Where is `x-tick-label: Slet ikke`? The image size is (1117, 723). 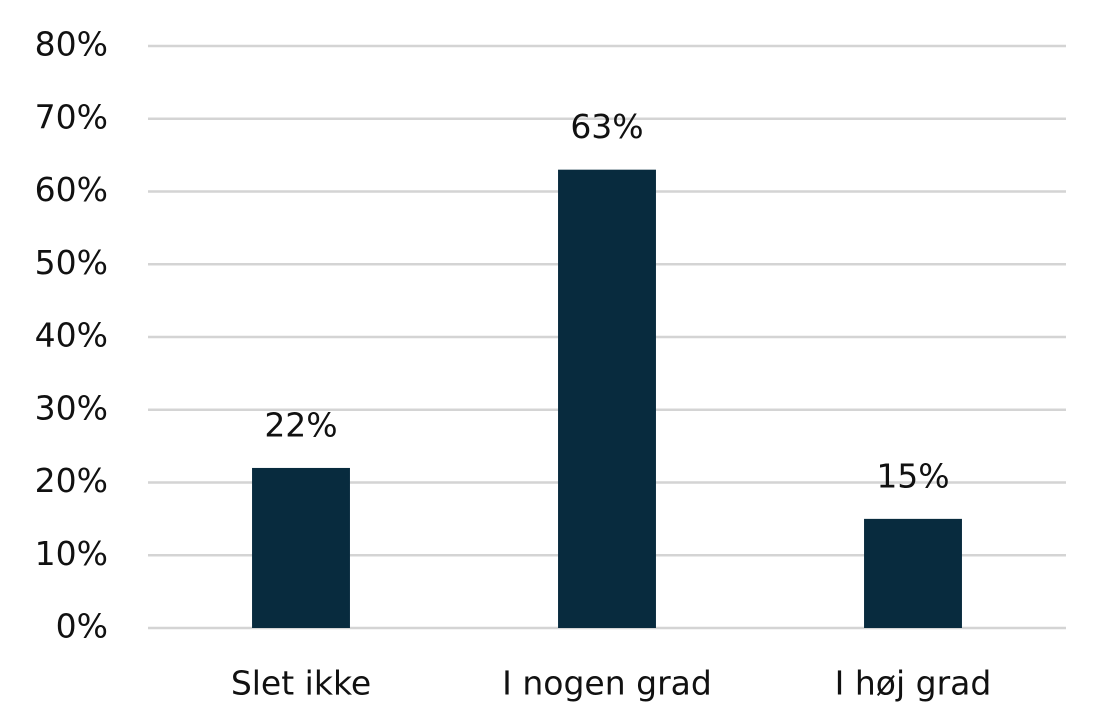
x-tick-label: Slet ikke is located at coordinates (301, 683).